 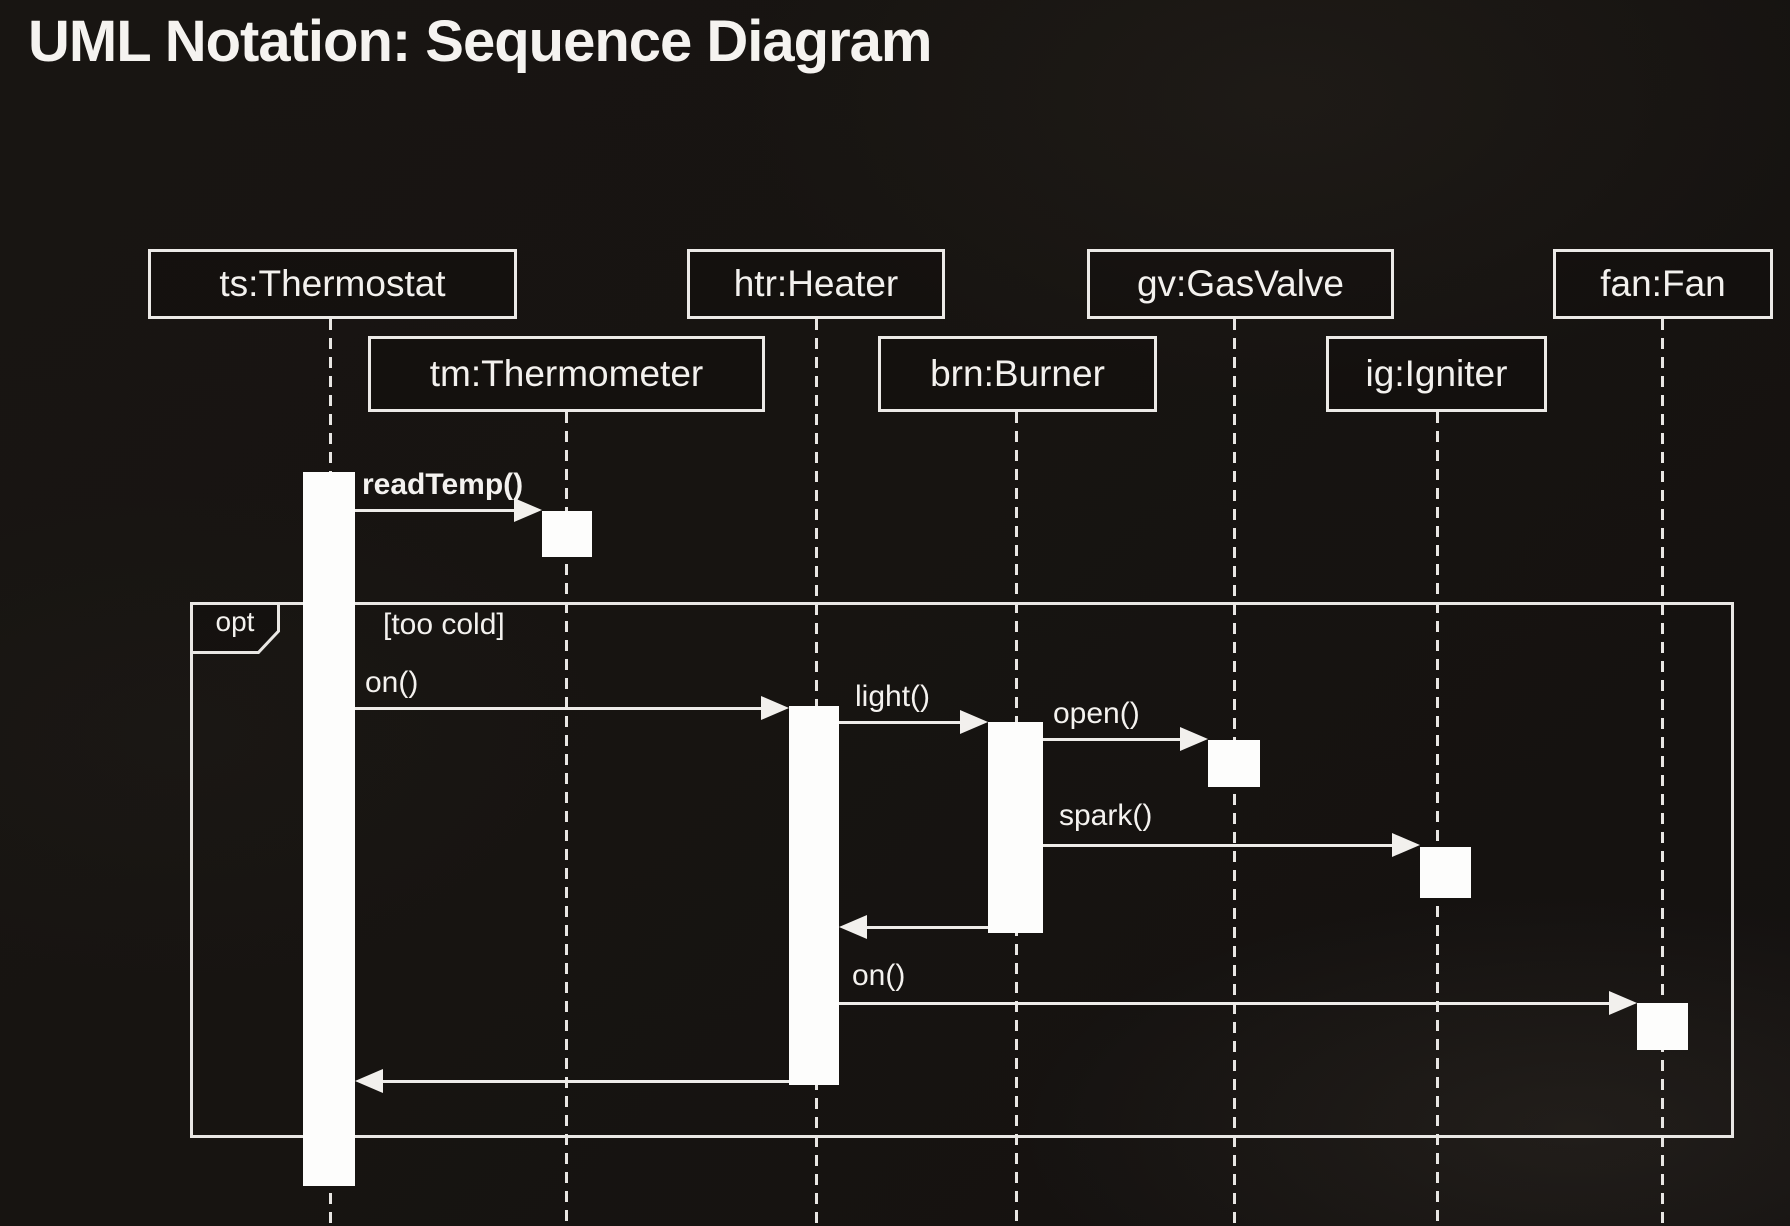 I want to click on lifeline-label-tm: tm:Thermometer, so click(x=566, y=373).